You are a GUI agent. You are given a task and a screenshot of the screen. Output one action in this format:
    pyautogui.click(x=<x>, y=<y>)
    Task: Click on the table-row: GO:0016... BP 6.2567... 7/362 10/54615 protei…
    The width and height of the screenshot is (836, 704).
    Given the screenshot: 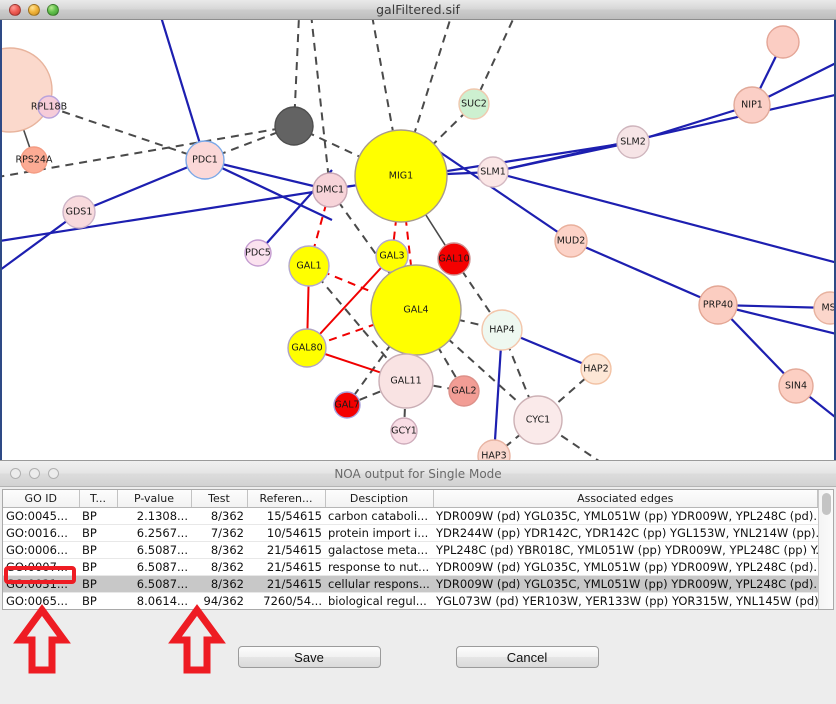 What is the action you would take?
    pyautogui.click(x=410, y=533)
    